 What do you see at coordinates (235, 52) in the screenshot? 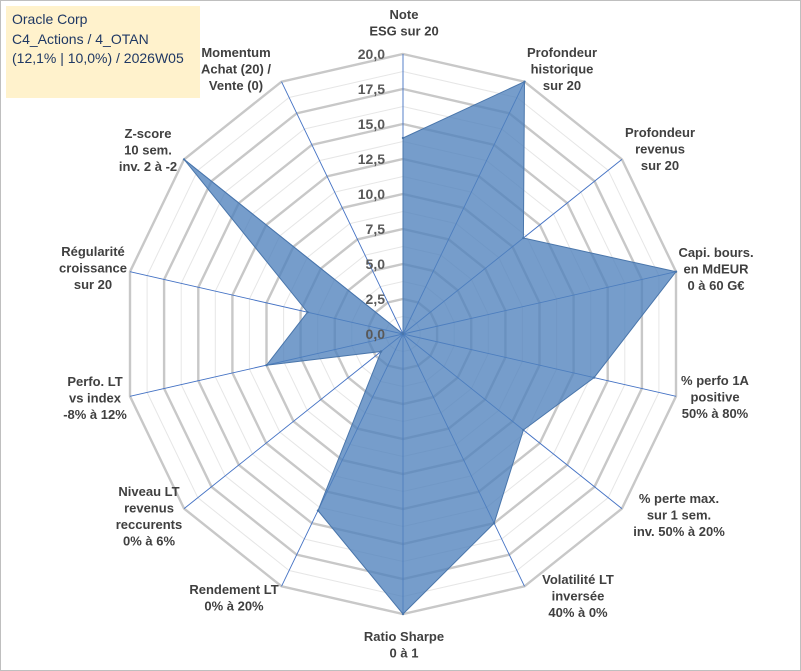
I see `axis-label: Momentum` at bounding box center [235, 52].